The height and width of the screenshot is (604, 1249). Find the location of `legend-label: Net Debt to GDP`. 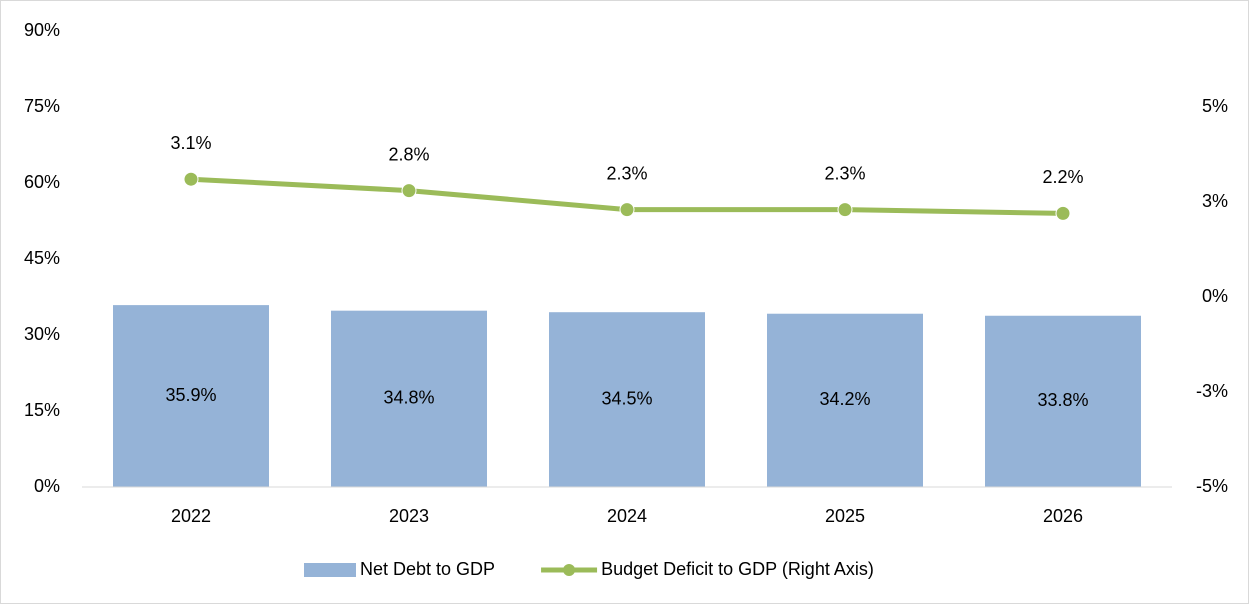

legend-label: Net Debt to GDP is located at coordinates (427, 569).